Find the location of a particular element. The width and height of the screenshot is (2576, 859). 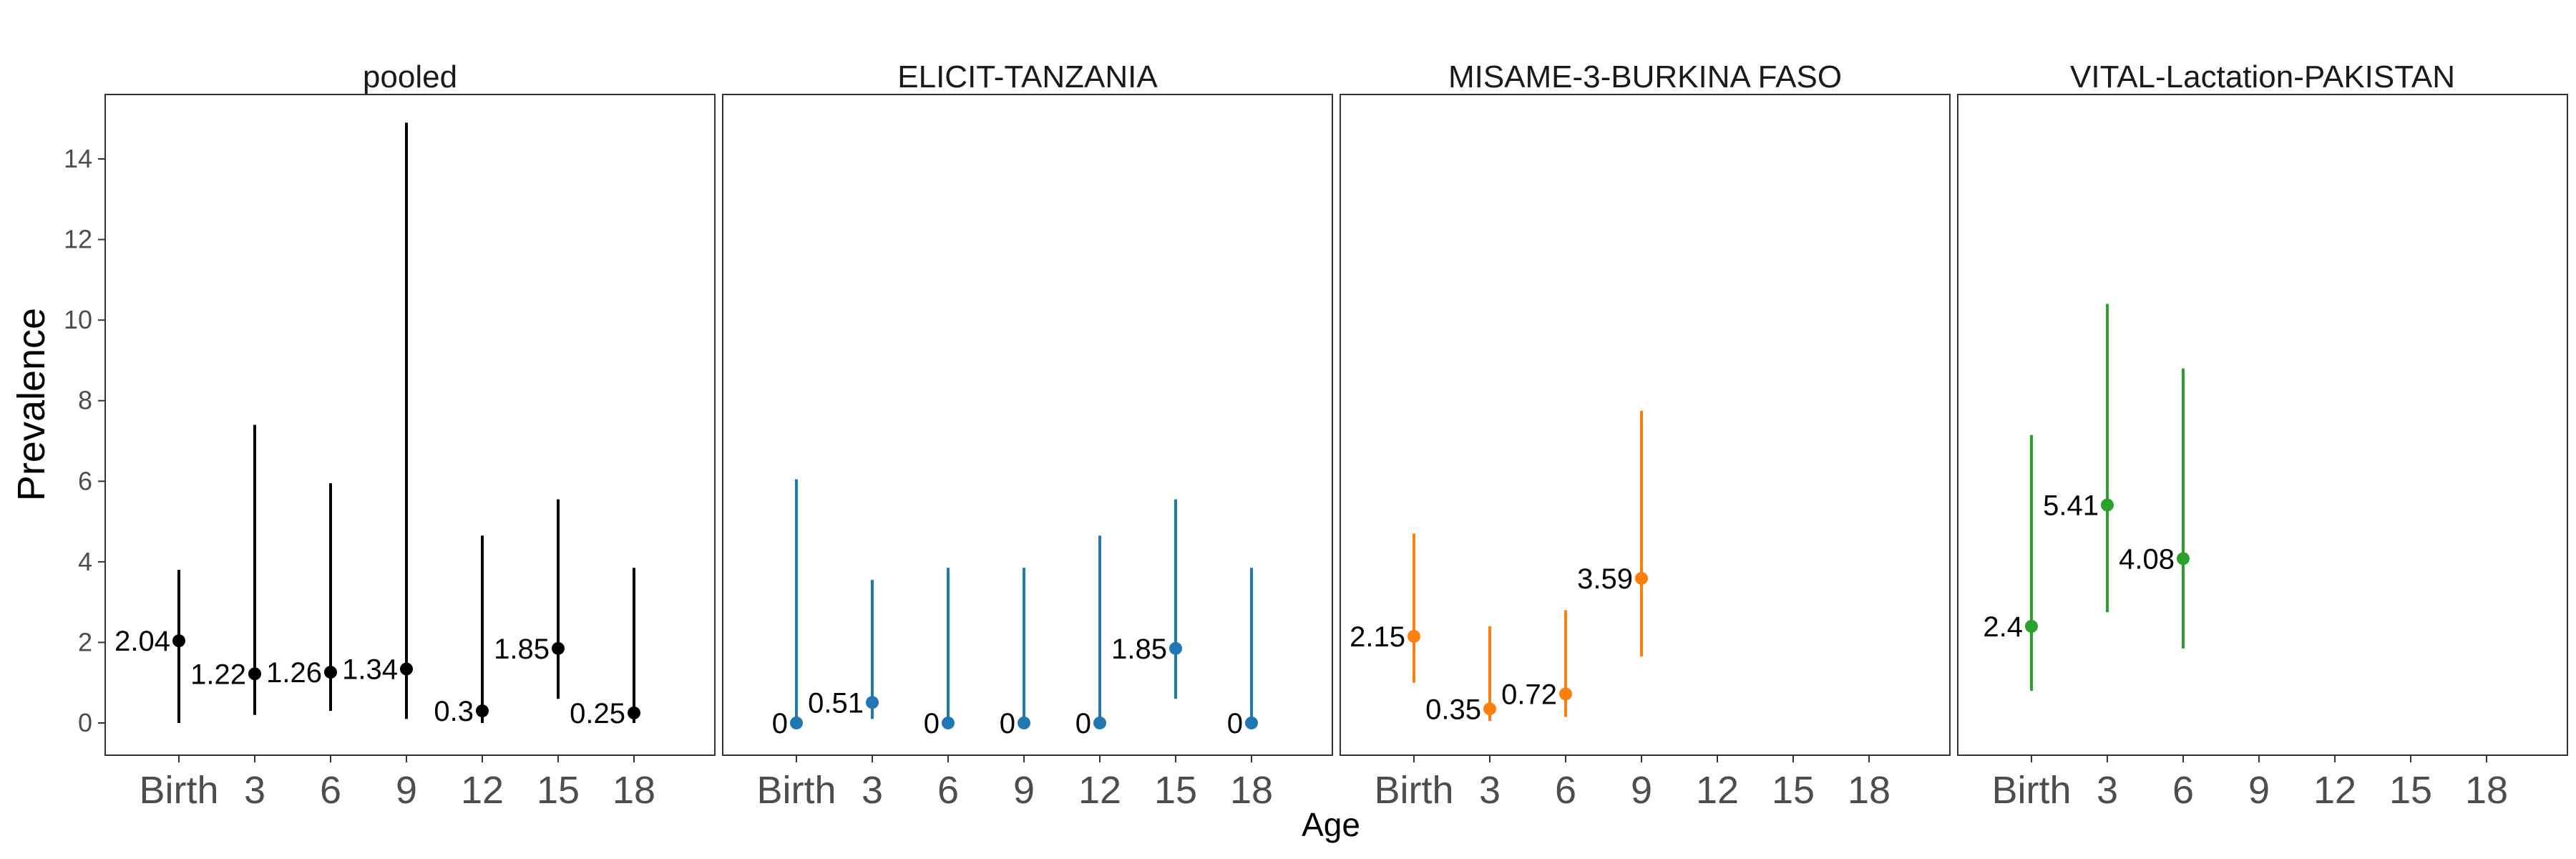

facet-title: ELICIT-TANZANIA is located at coordinates (1027, 76).